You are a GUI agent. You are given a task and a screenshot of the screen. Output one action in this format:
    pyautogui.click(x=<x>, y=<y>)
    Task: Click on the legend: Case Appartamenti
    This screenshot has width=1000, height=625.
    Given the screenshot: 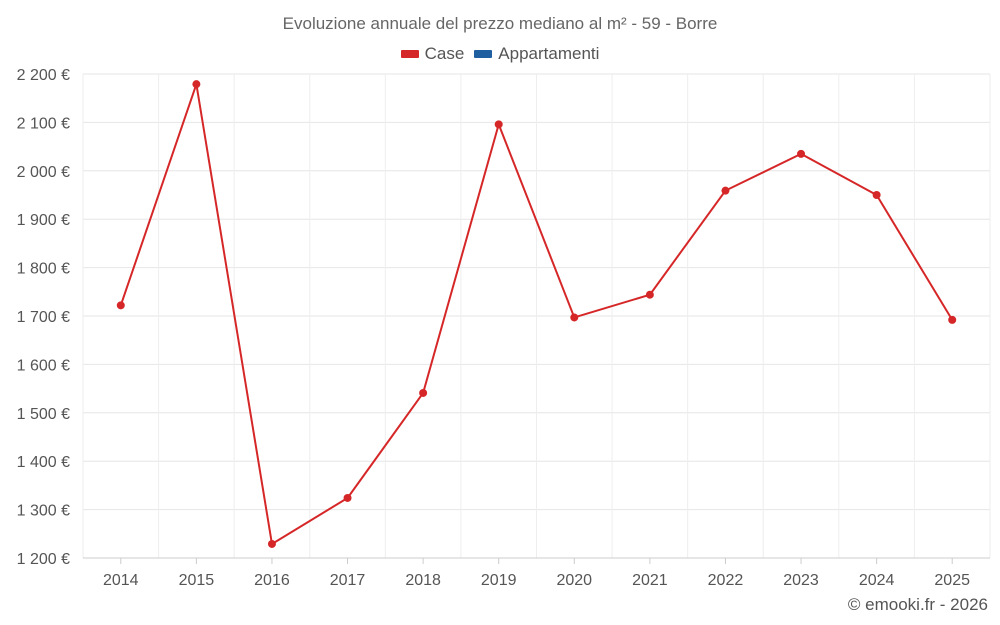 What is the action you would take?
    pyautogui.click(x=500, y=54)
    